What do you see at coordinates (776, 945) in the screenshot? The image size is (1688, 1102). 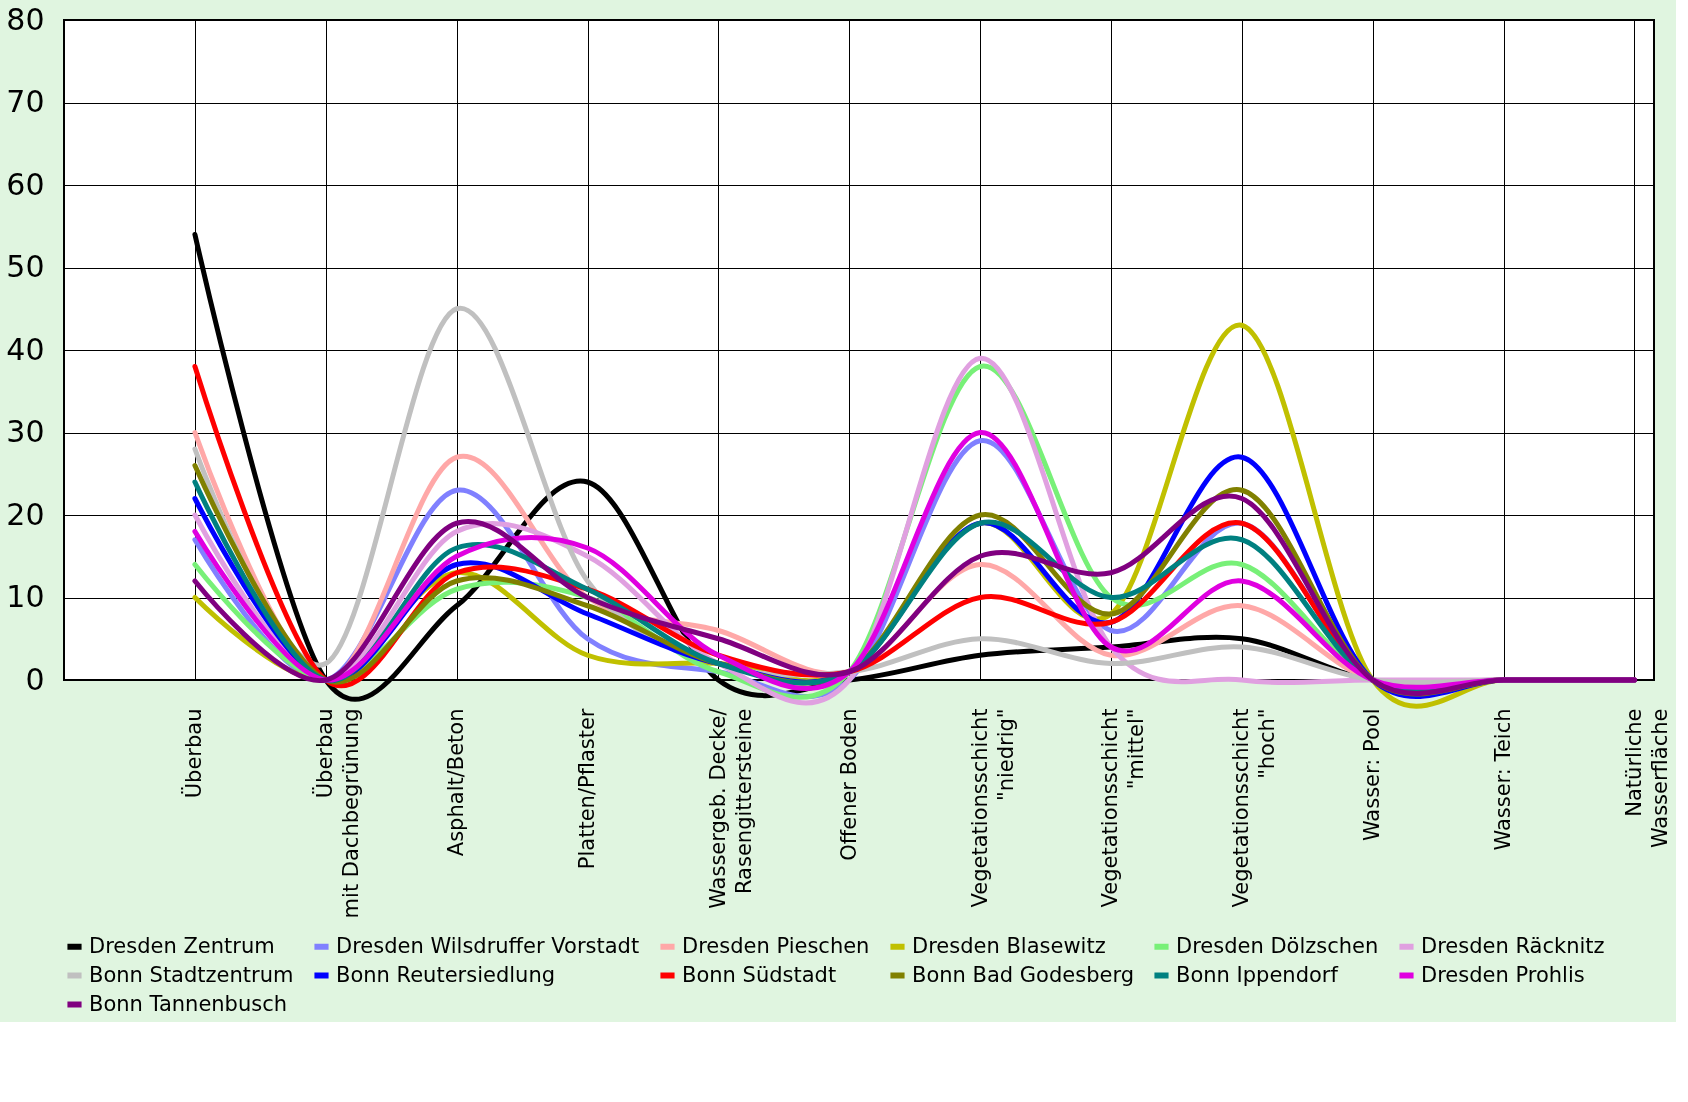 I see `legend-label: Dresden Pieschen` at bounding box center [776, 945].